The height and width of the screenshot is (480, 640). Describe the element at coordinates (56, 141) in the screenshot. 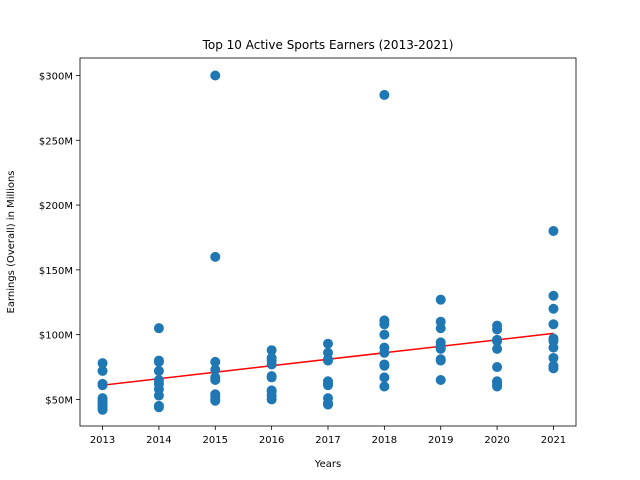

I see `y-tick-label: $250M` at that location.